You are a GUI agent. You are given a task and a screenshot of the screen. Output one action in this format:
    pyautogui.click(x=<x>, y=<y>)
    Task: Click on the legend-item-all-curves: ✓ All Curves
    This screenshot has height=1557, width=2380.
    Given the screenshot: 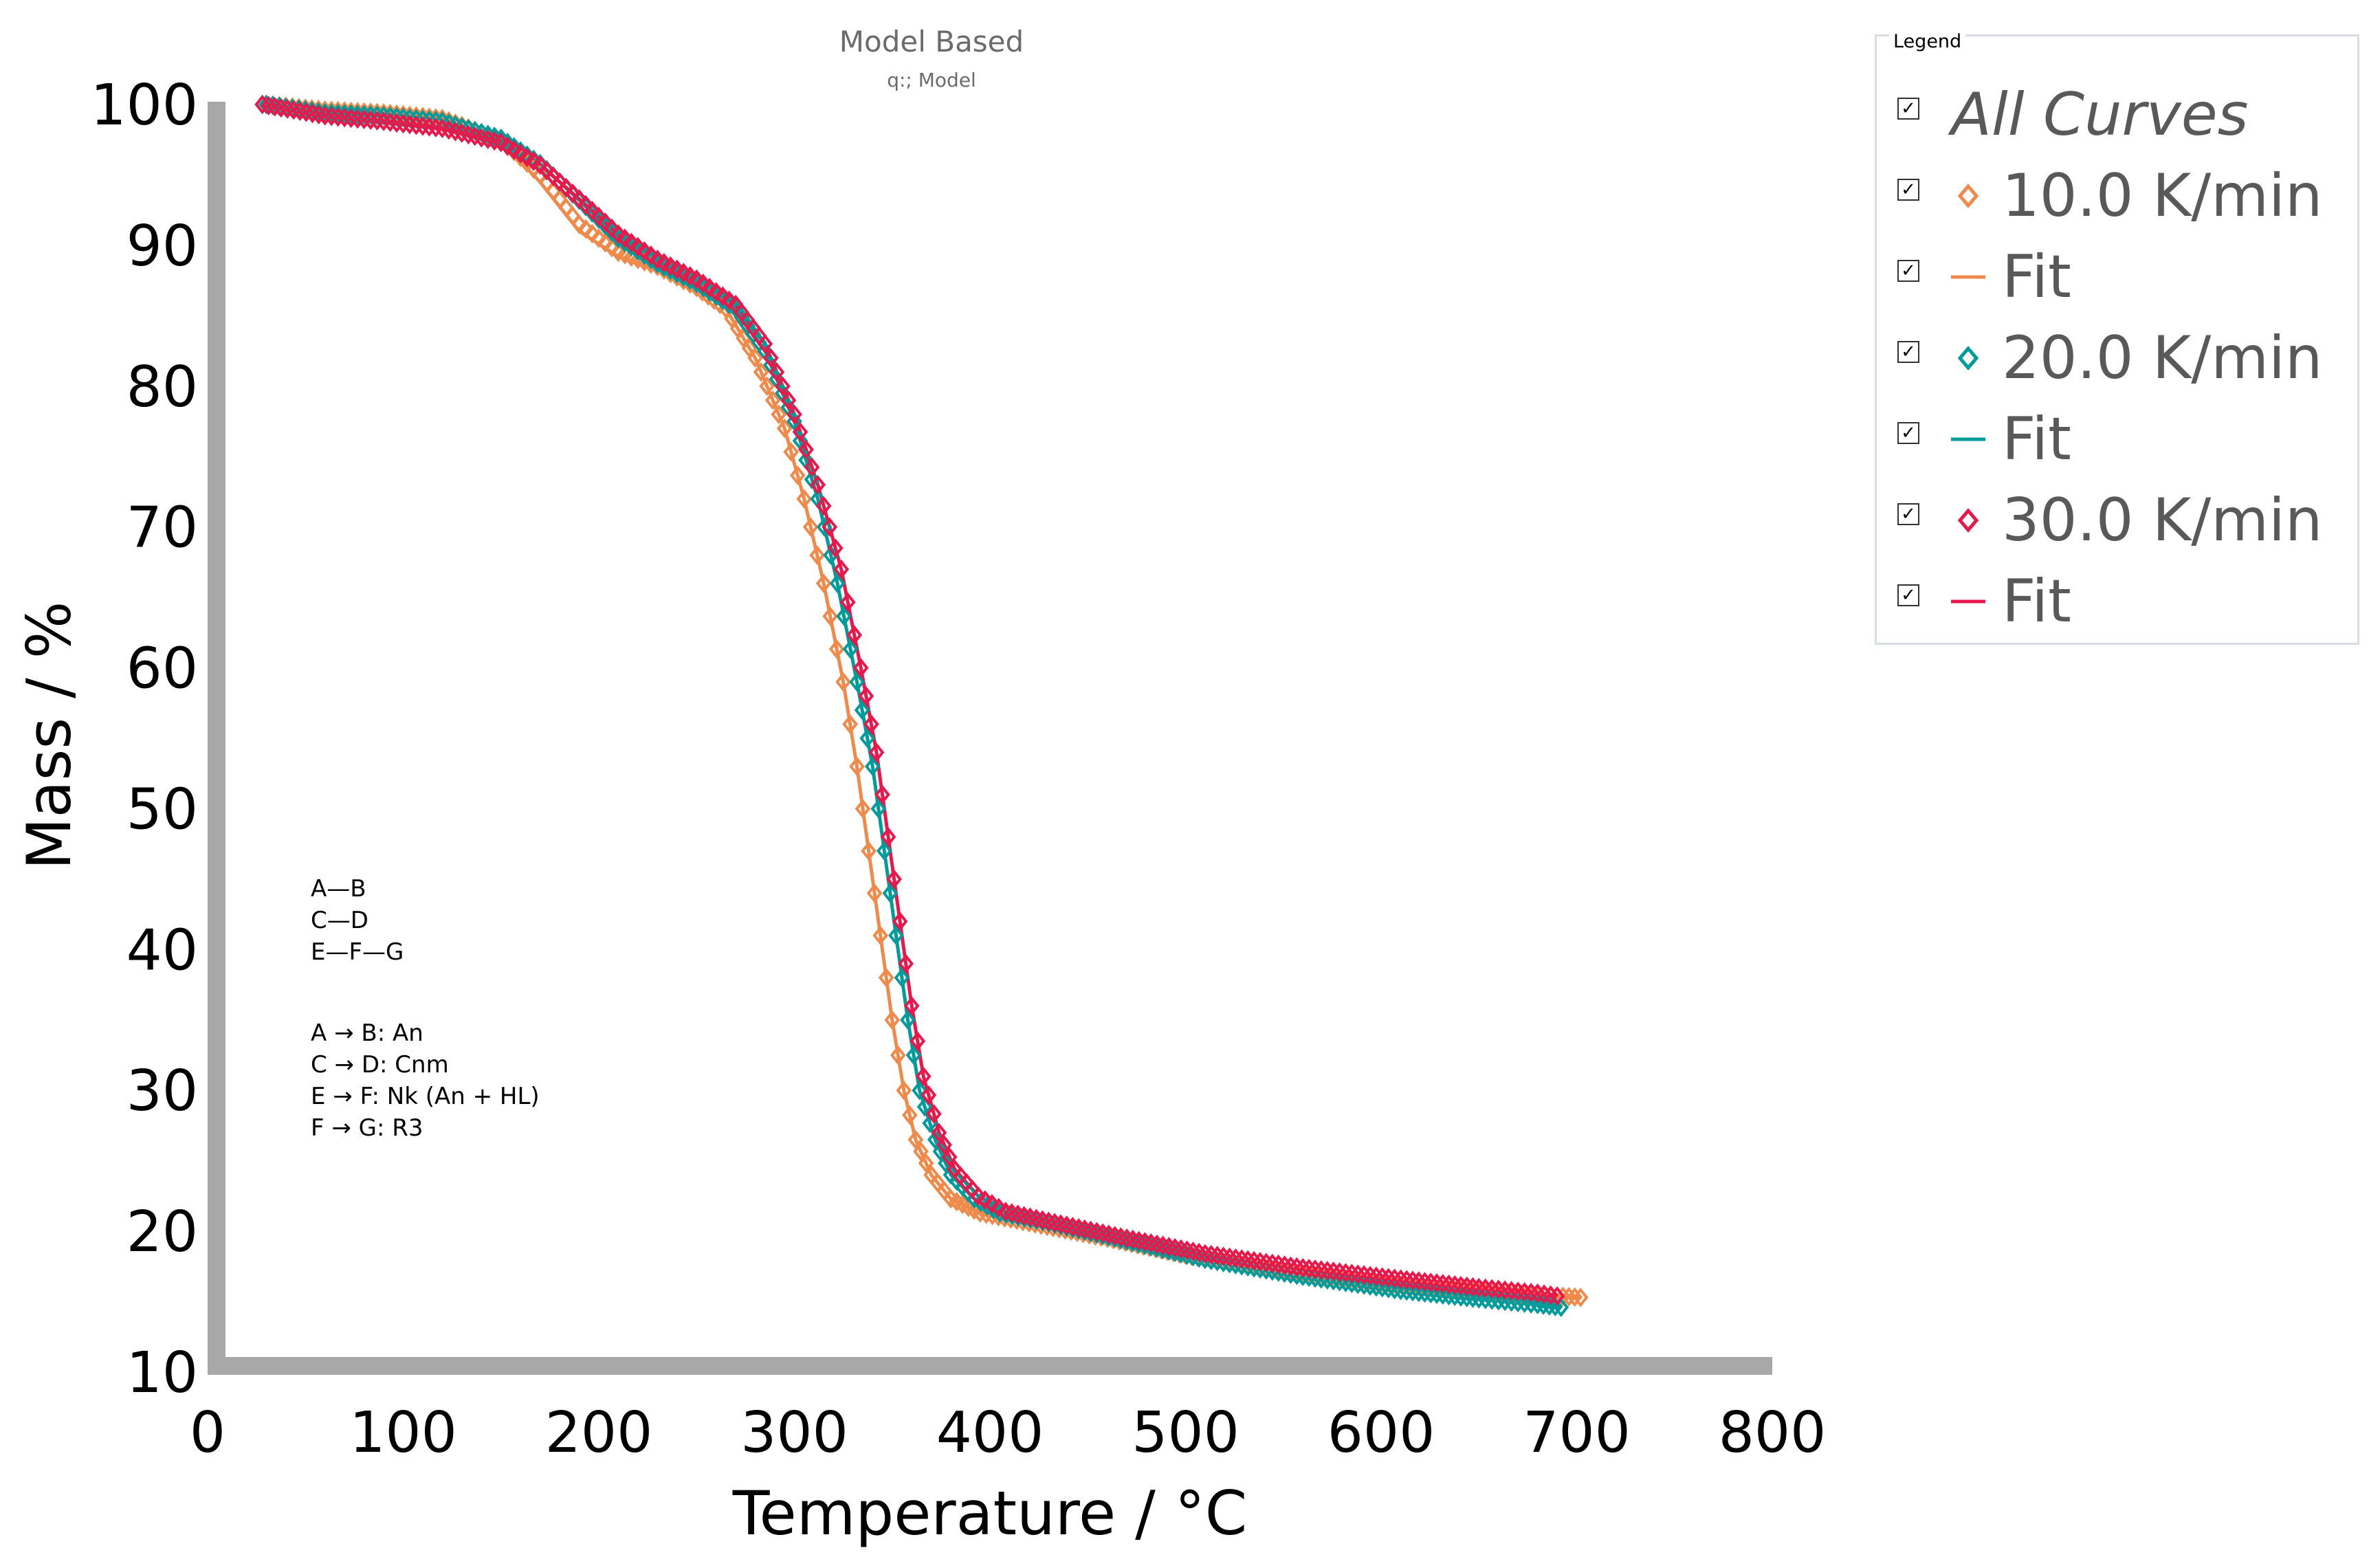 What is the action you would take?
    pyautogui.click(x=2124, y=114)
    